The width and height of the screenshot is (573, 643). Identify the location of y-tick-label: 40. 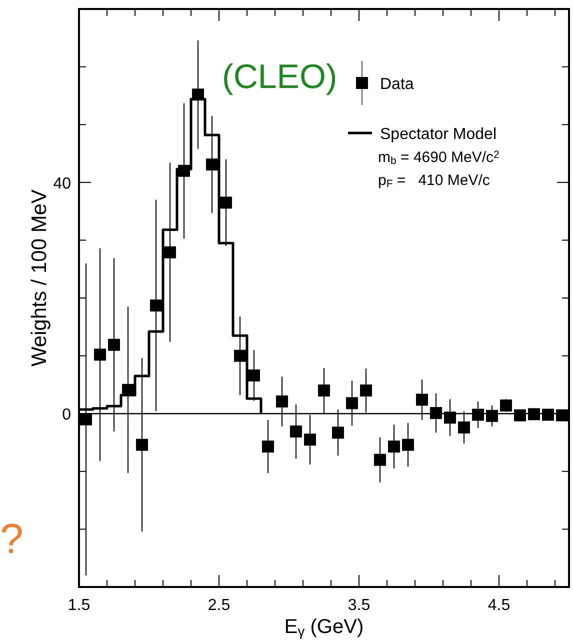
(62, 183).